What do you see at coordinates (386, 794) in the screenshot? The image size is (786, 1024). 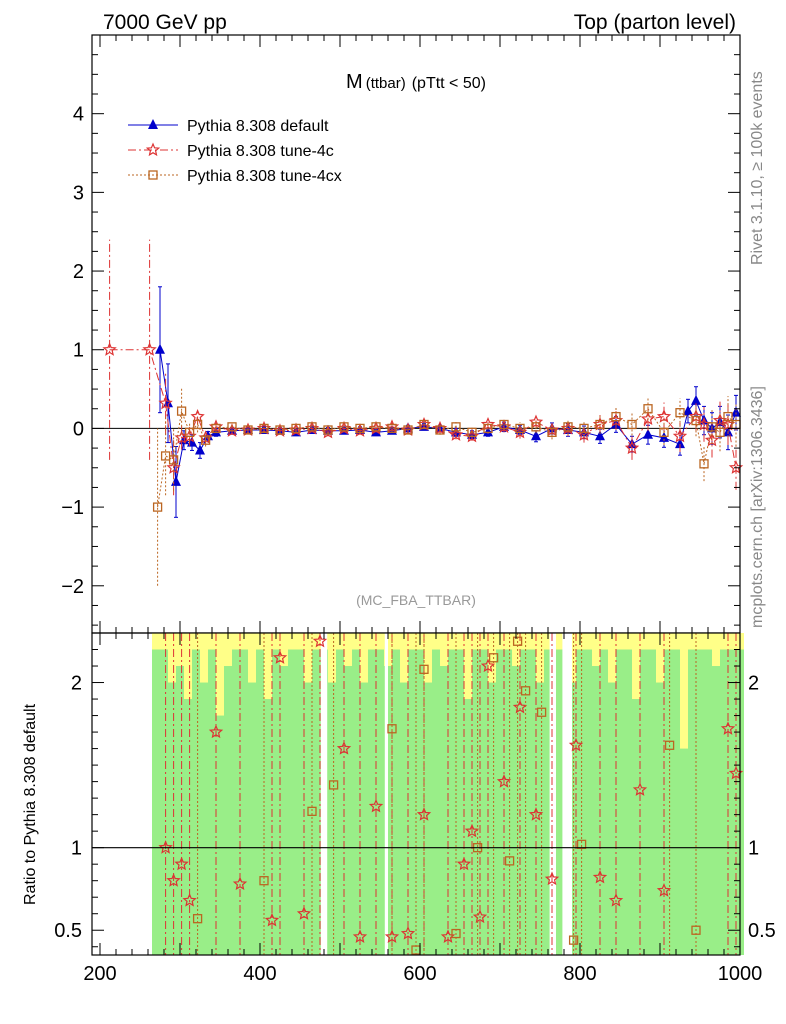 I see `band-gap` at bounding box center [386, 794].